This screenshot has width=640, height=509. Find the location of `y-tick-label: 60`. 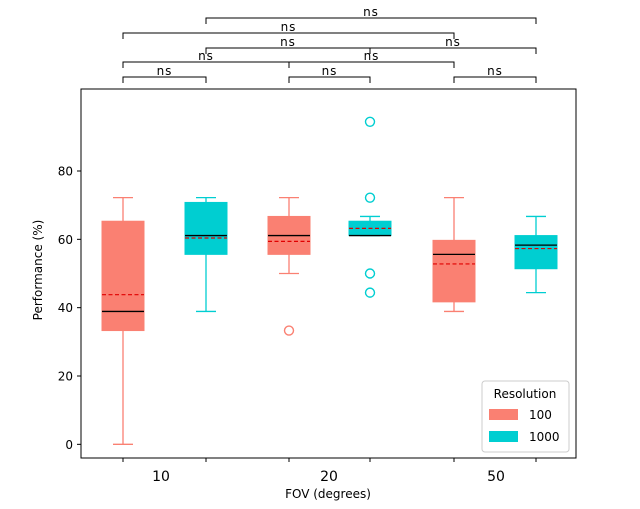

y-tick-label: 60 is located at coordinates (65, 240).